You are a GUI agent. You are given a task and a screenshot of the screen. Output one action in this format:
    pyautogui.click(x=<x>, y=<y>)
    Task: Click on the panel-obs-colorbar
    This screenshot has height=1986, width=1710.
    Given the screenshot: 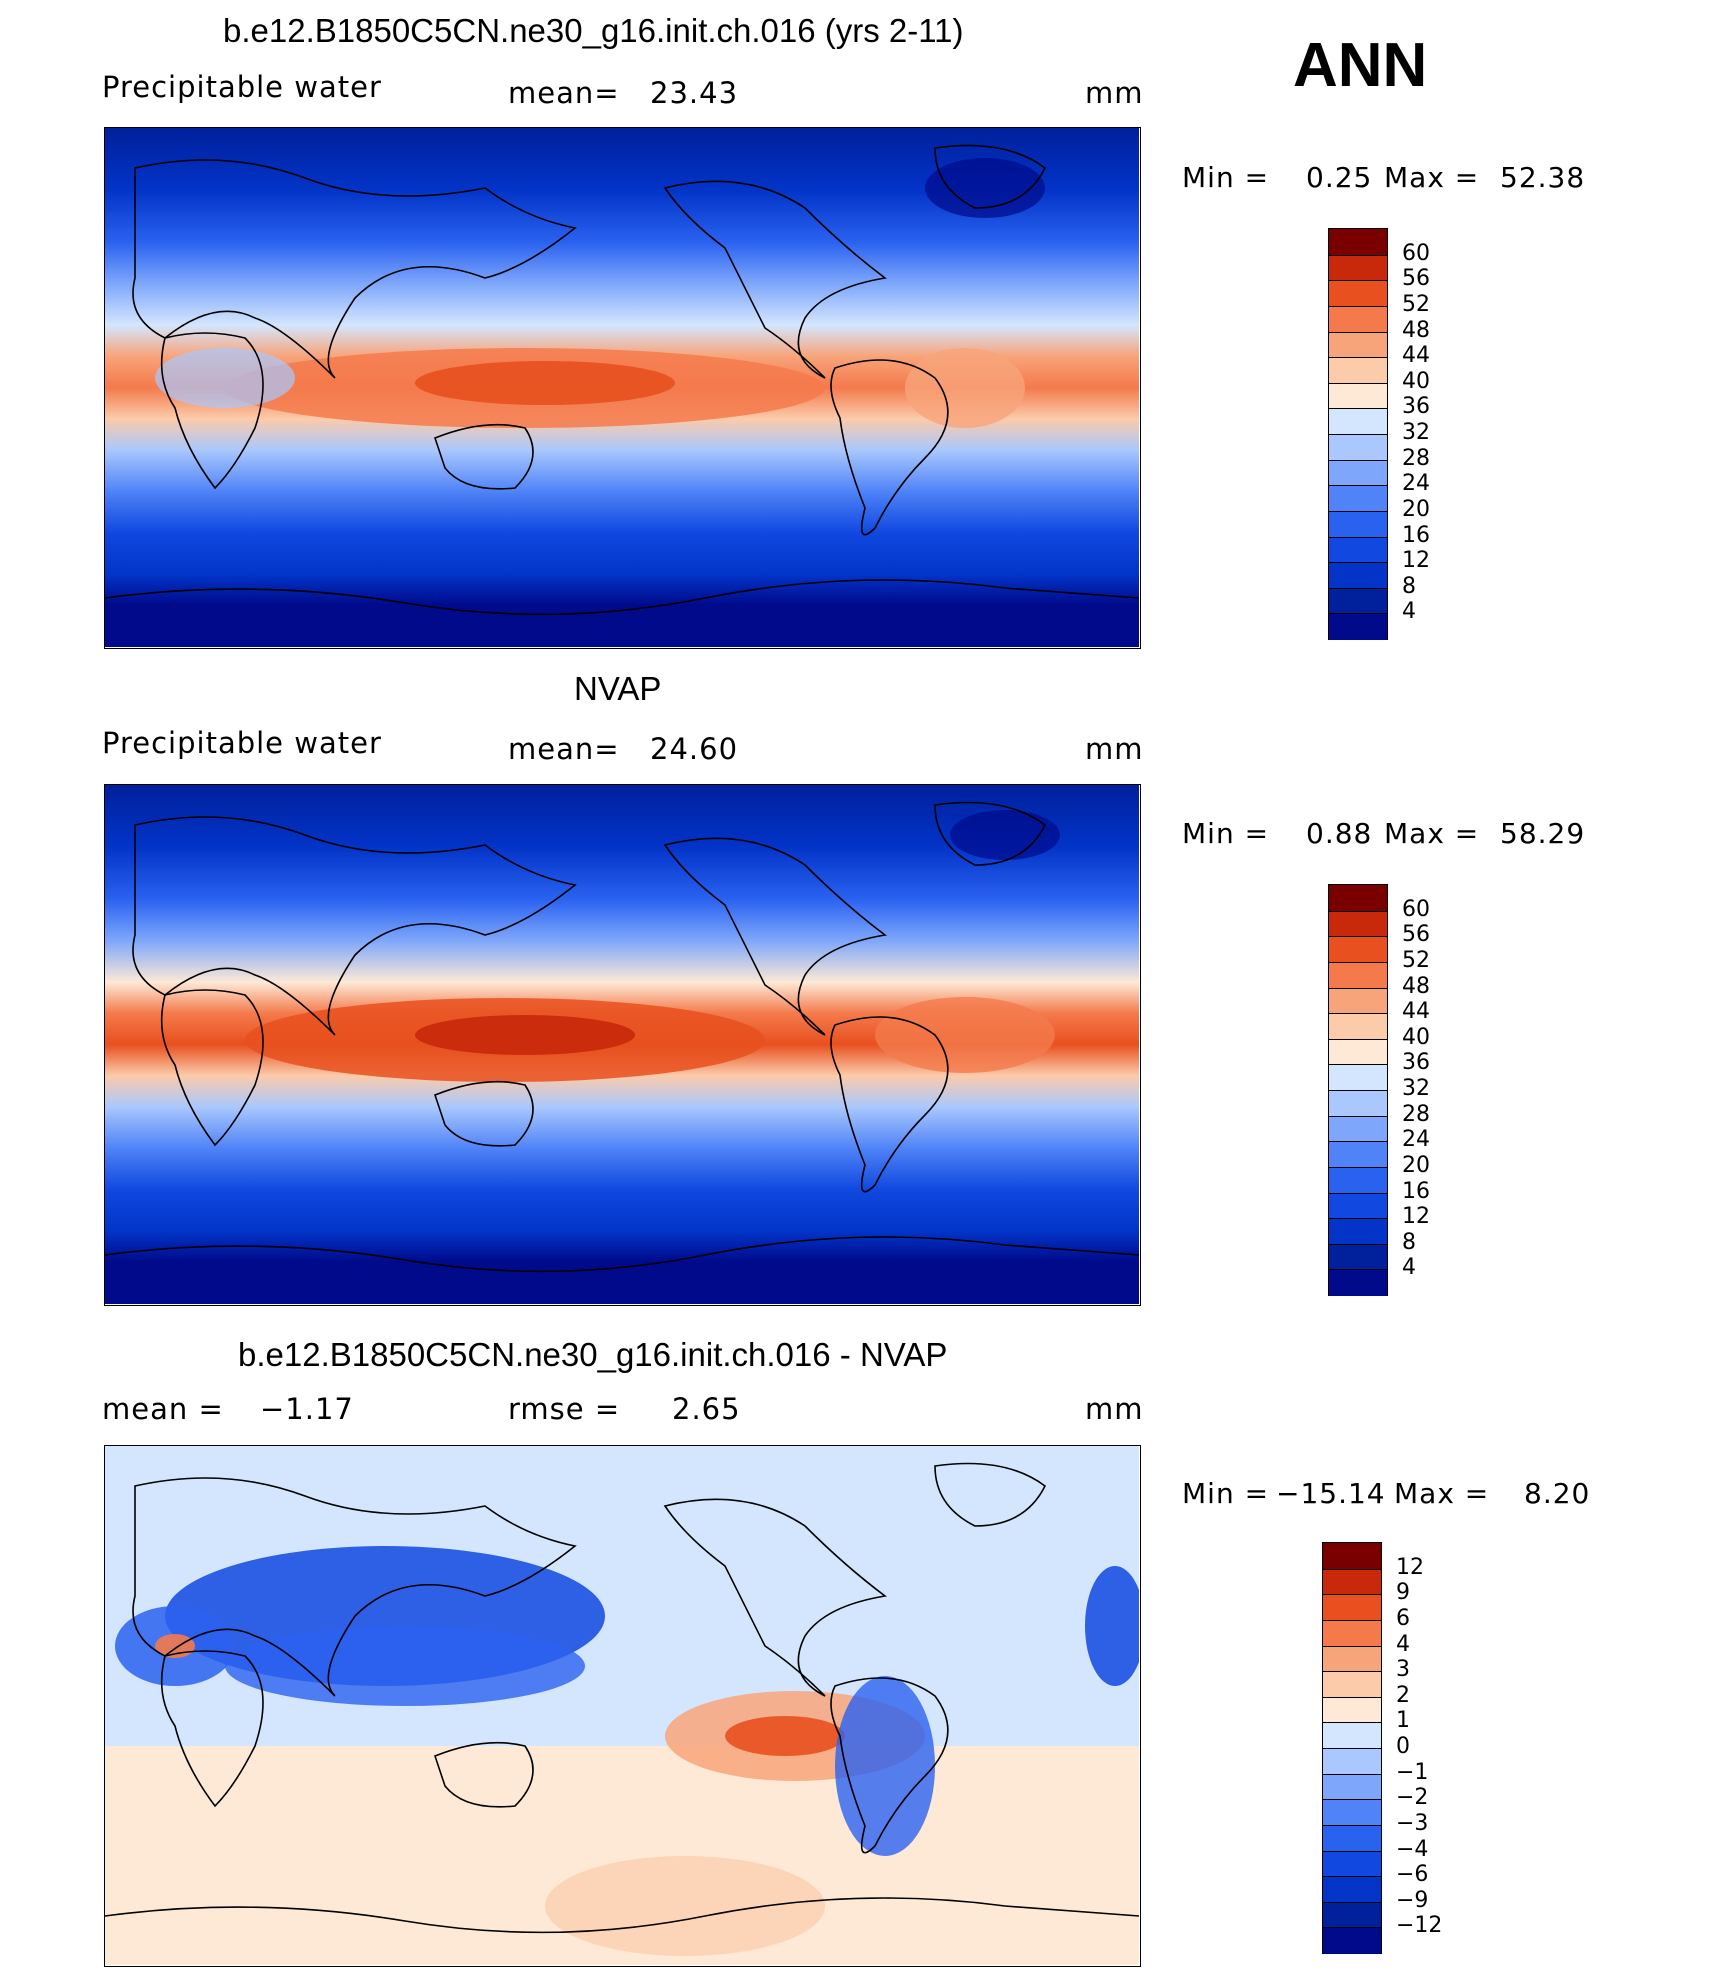 What is the action you would take?
    pyautogui.click(x=1358, y=1090)
    